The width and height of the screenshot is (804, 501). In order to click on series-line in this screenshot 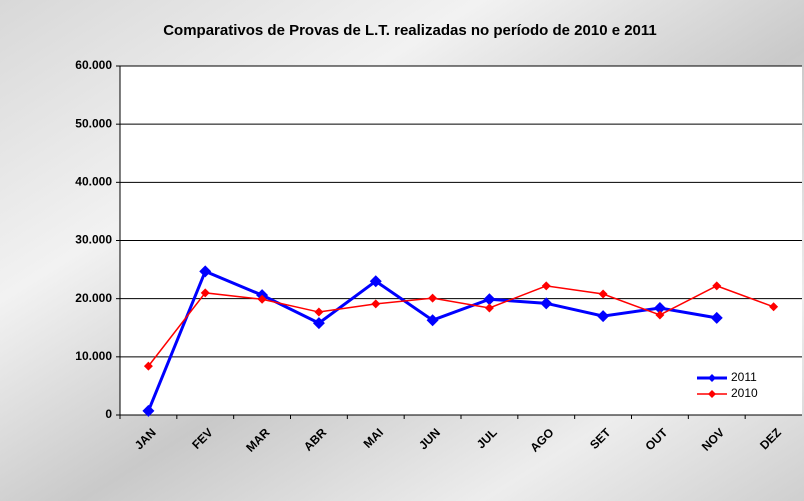, I will do `click(460, 326)`.